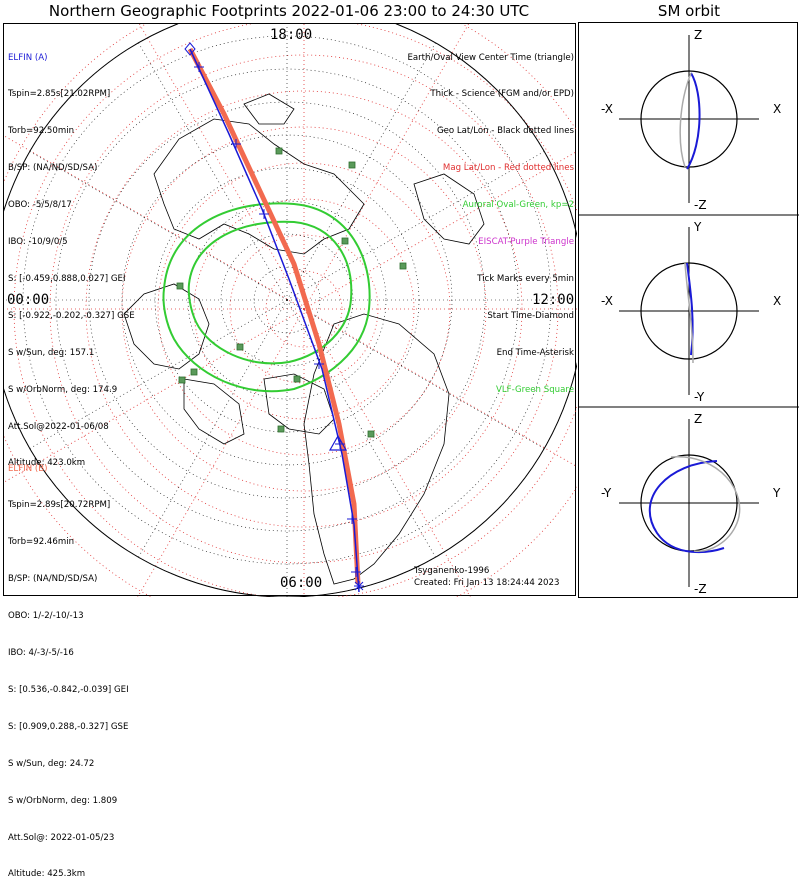 The width and height of the screenshot is (800, 893). Describe the element at coordinates (606, 493) in the screenshot. I see `sm-axis-label-left: -Y` at that location.